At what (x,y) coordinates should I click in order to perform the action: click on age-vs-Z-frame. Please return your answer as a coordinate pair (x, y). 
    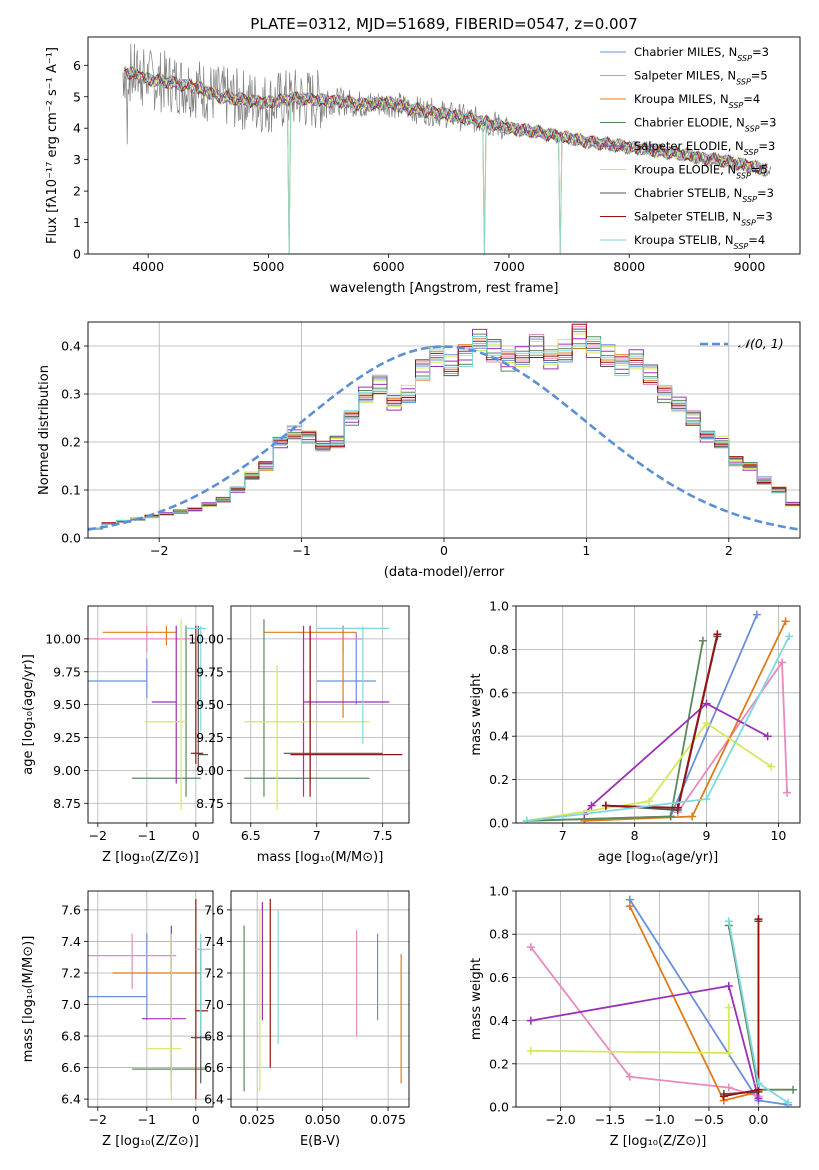
    Looking at the image, I should click on (150, 714).